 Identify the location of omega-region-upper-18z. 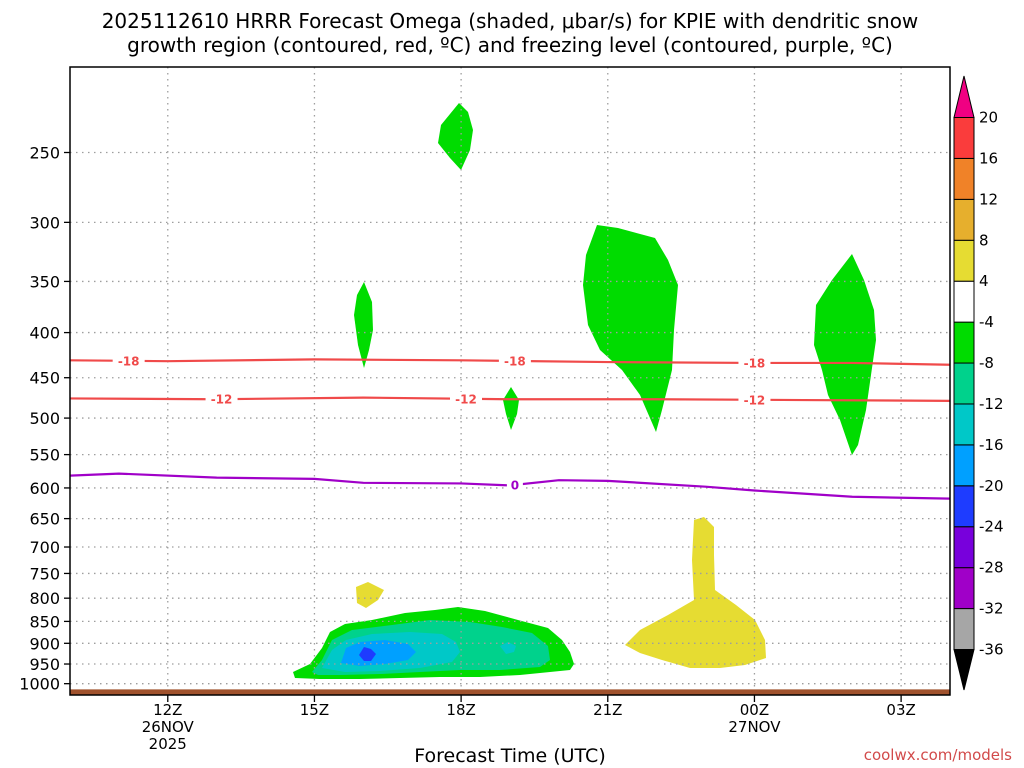
(455, 136).